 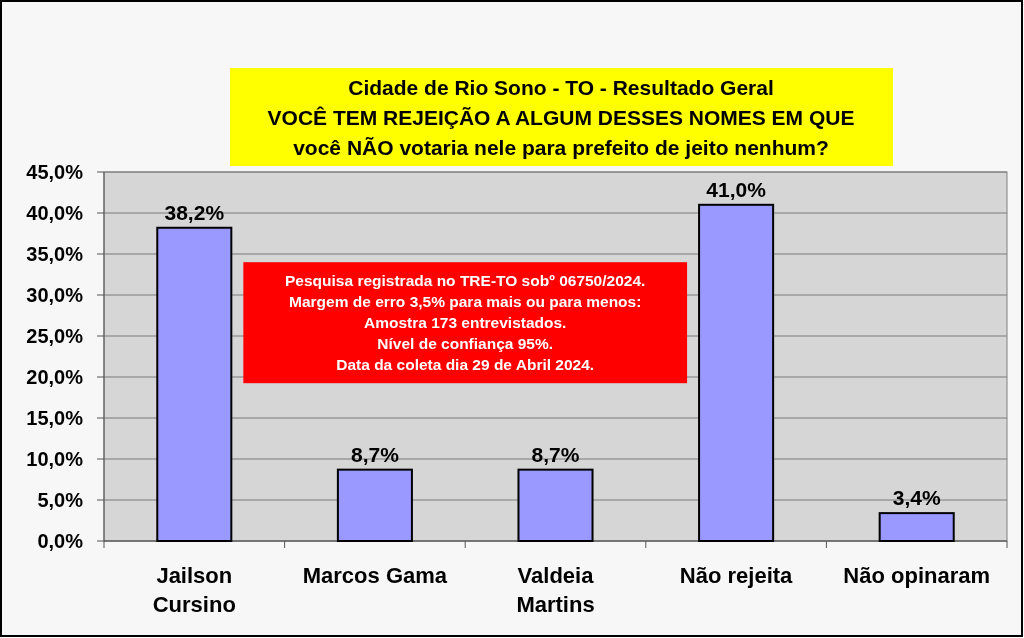 What do you see at coordinates (60, 500) in the screenshot?
I see `y-tick-label: 5,0%` at bounding box center [60, 500].